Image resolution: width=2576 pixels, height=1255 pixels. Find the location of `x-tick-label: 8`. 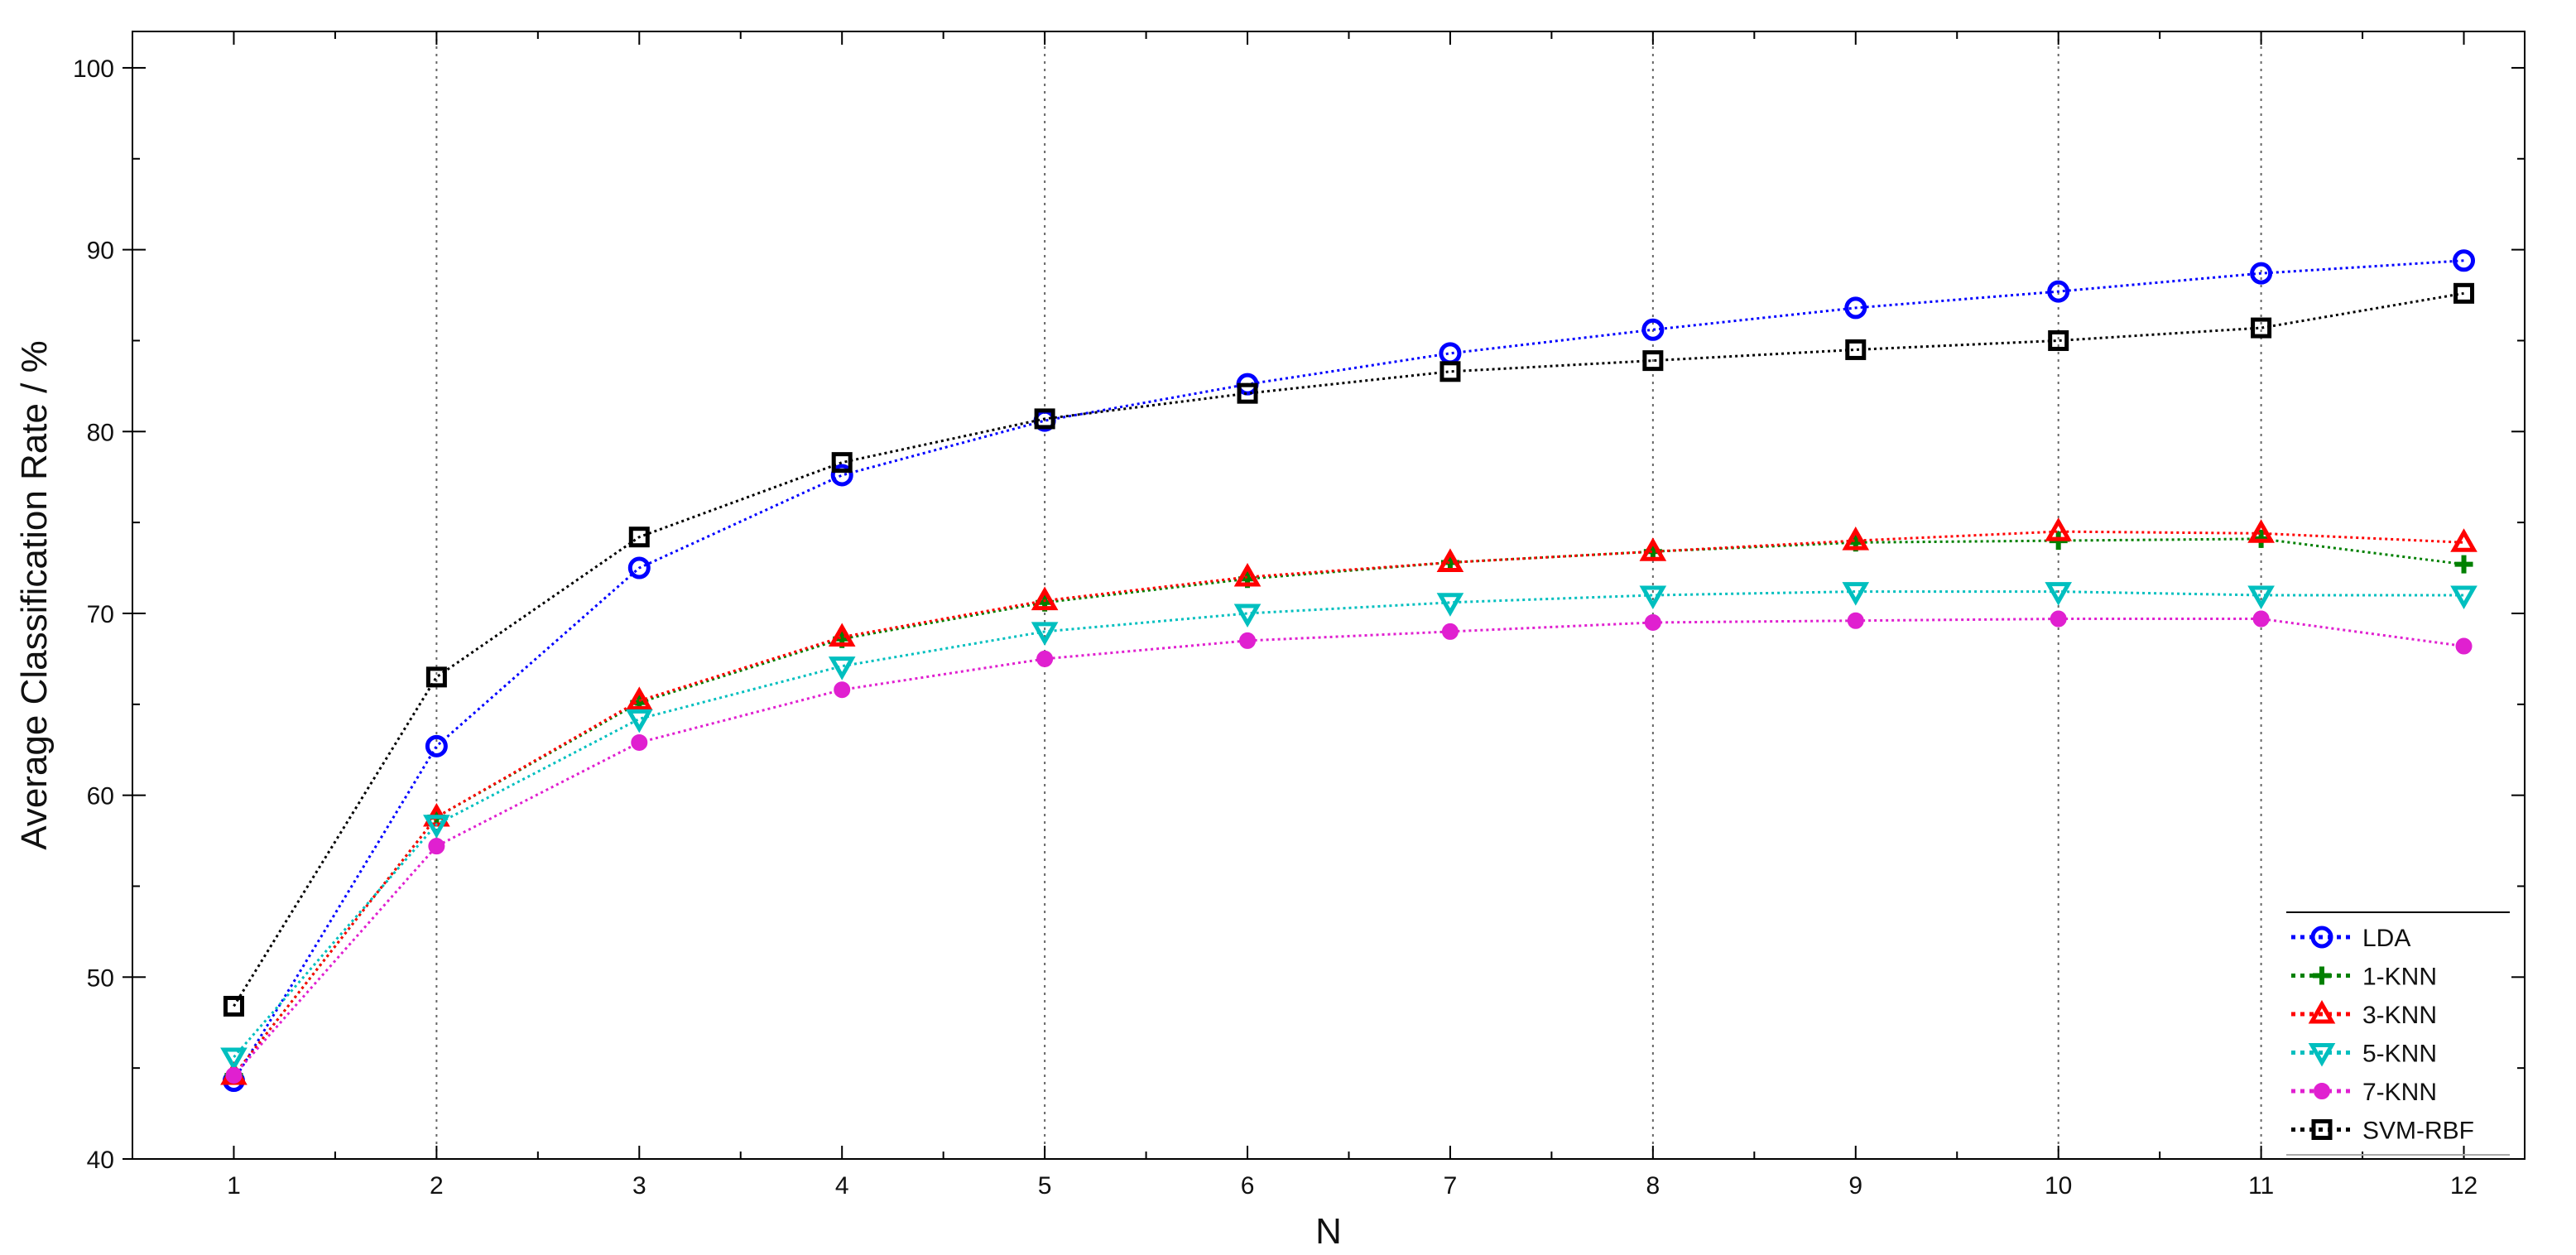

x-tick-label: 8 is located at coordinates (1653, 1186).